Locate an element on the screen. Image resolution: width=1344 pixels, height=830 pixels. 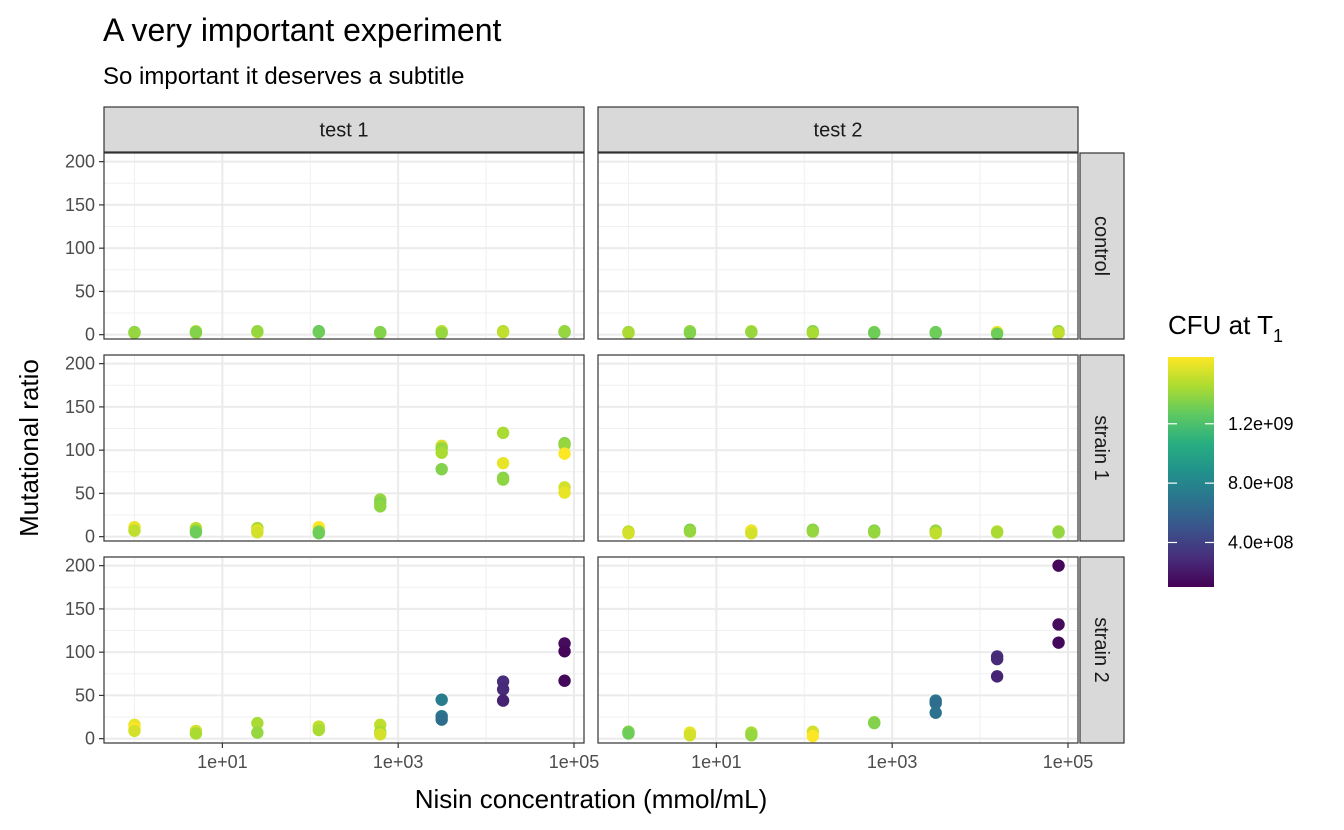
legend-colorbar is located at coordinates (1191, 472).